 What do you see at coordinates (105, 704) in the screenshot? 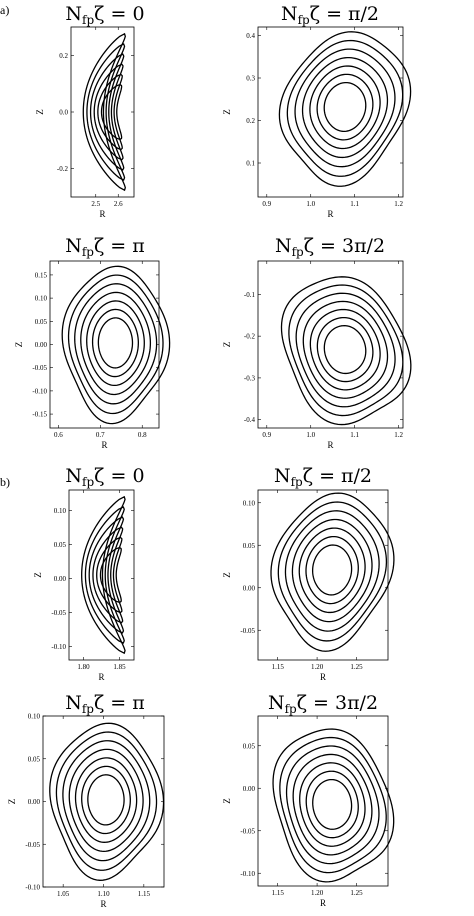
I see `panel-title: Nfpζ = π` at bounding box center [105, 704].